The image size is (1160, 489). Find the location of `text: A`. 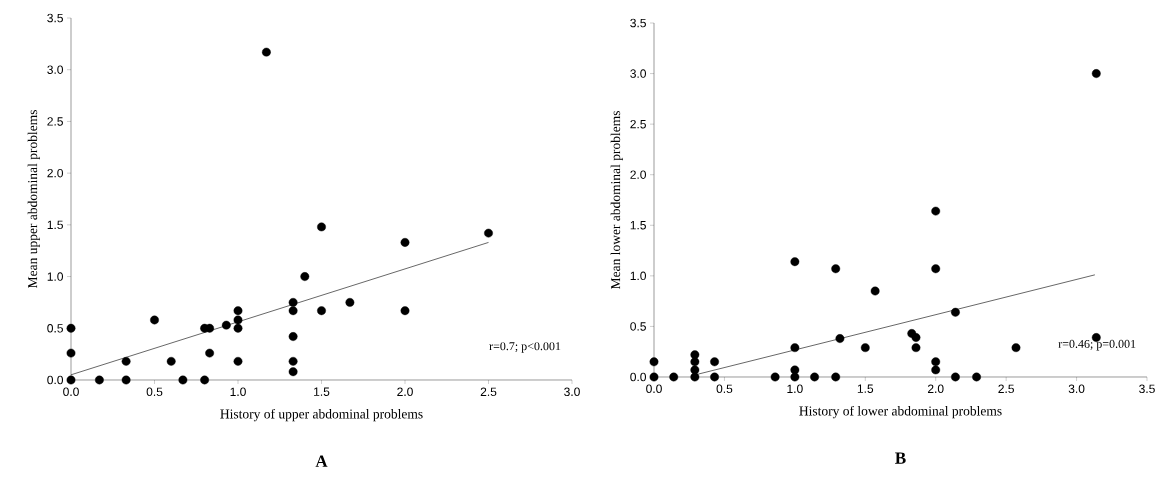

text: A is located at coordinates (321, 461).